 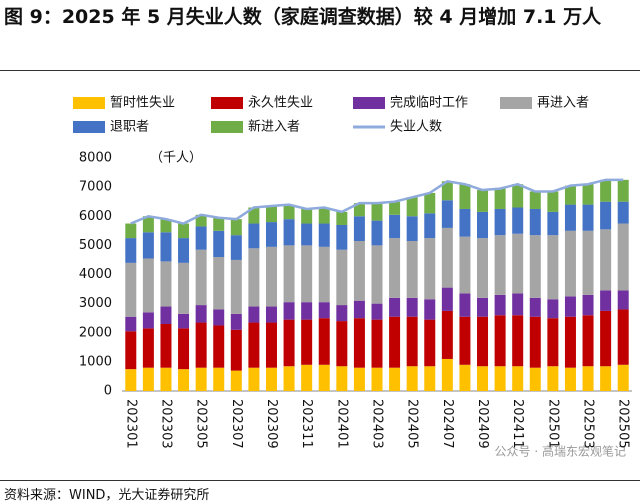 I want to click on x-tick-label: 202401, so click(x=341, y=424).